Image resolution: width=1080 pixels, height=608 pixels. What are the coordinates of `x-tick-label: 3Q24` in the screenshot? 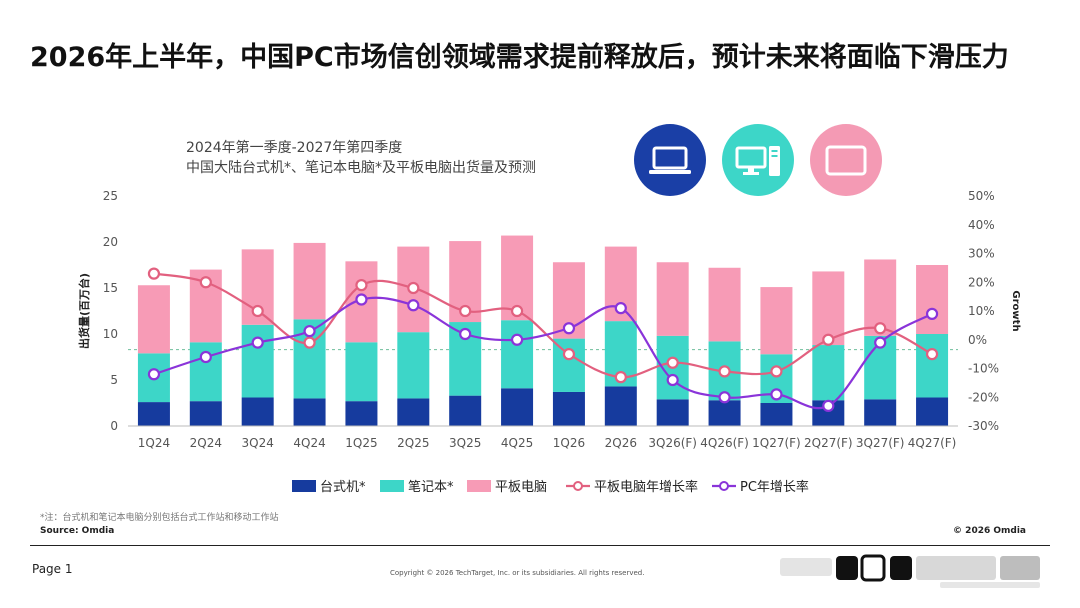 It's located at (258, 443).